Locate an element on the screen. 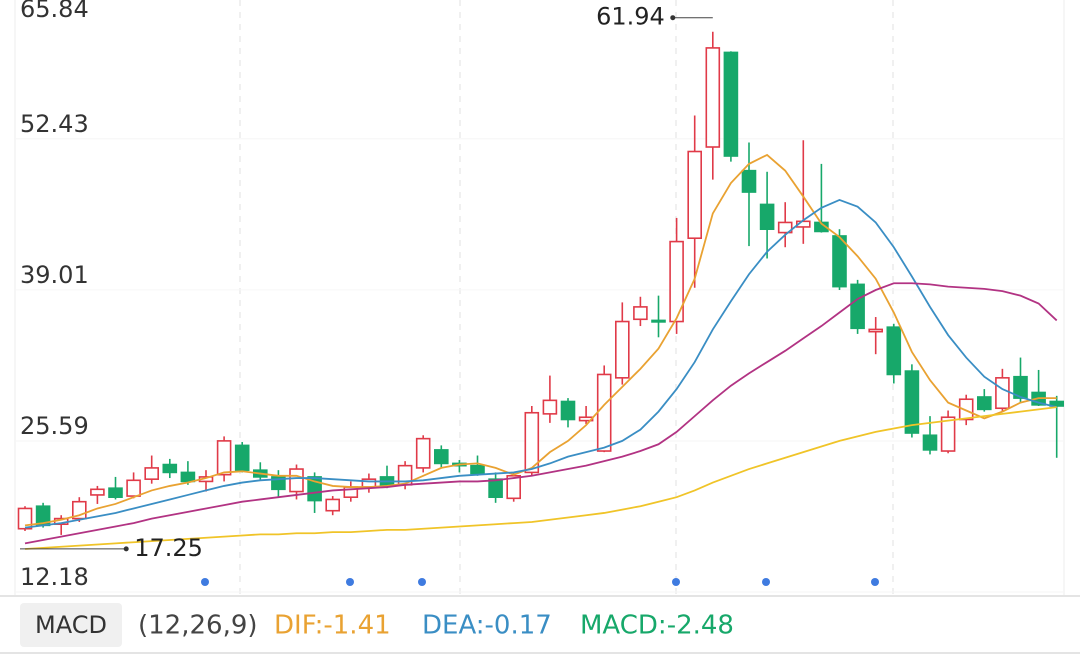 The image size is (1080, 660). indicator-button is located at coordinates (71, 625).